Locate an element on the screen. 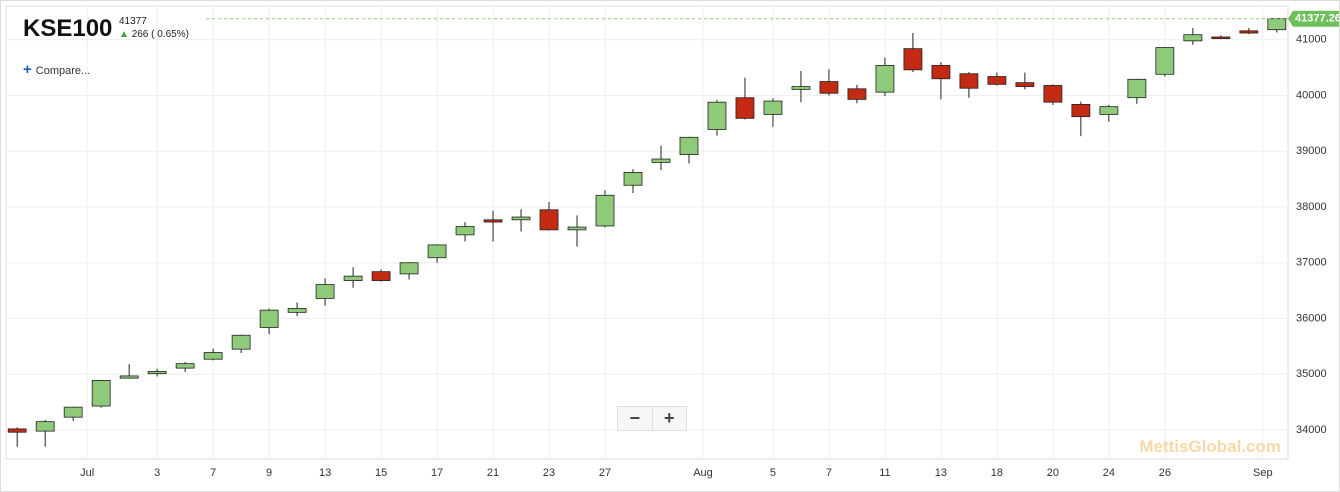 This screenshot has width=1340, height=492. x-tick-label: 9 is located at coordinates (269, 473).